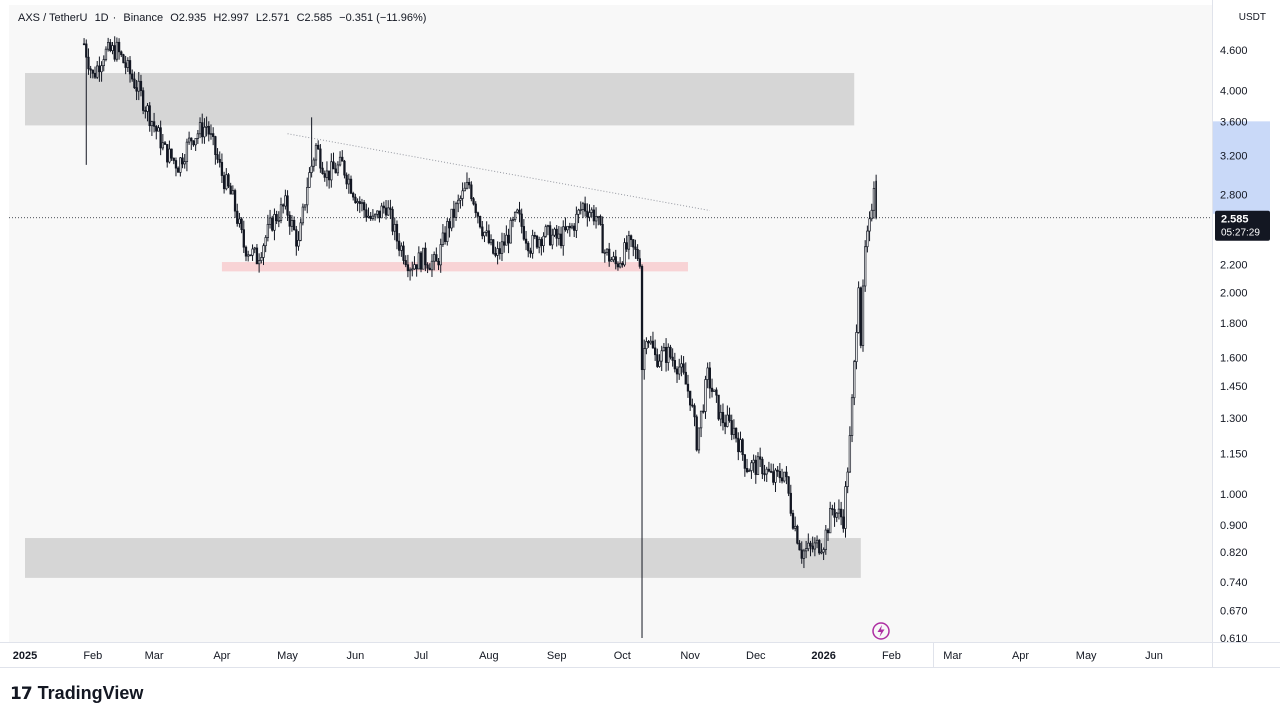 This screenshot has height=720, width=1280. I want to click on tradingview-logo: 17 TradingView, so click(76, 693).